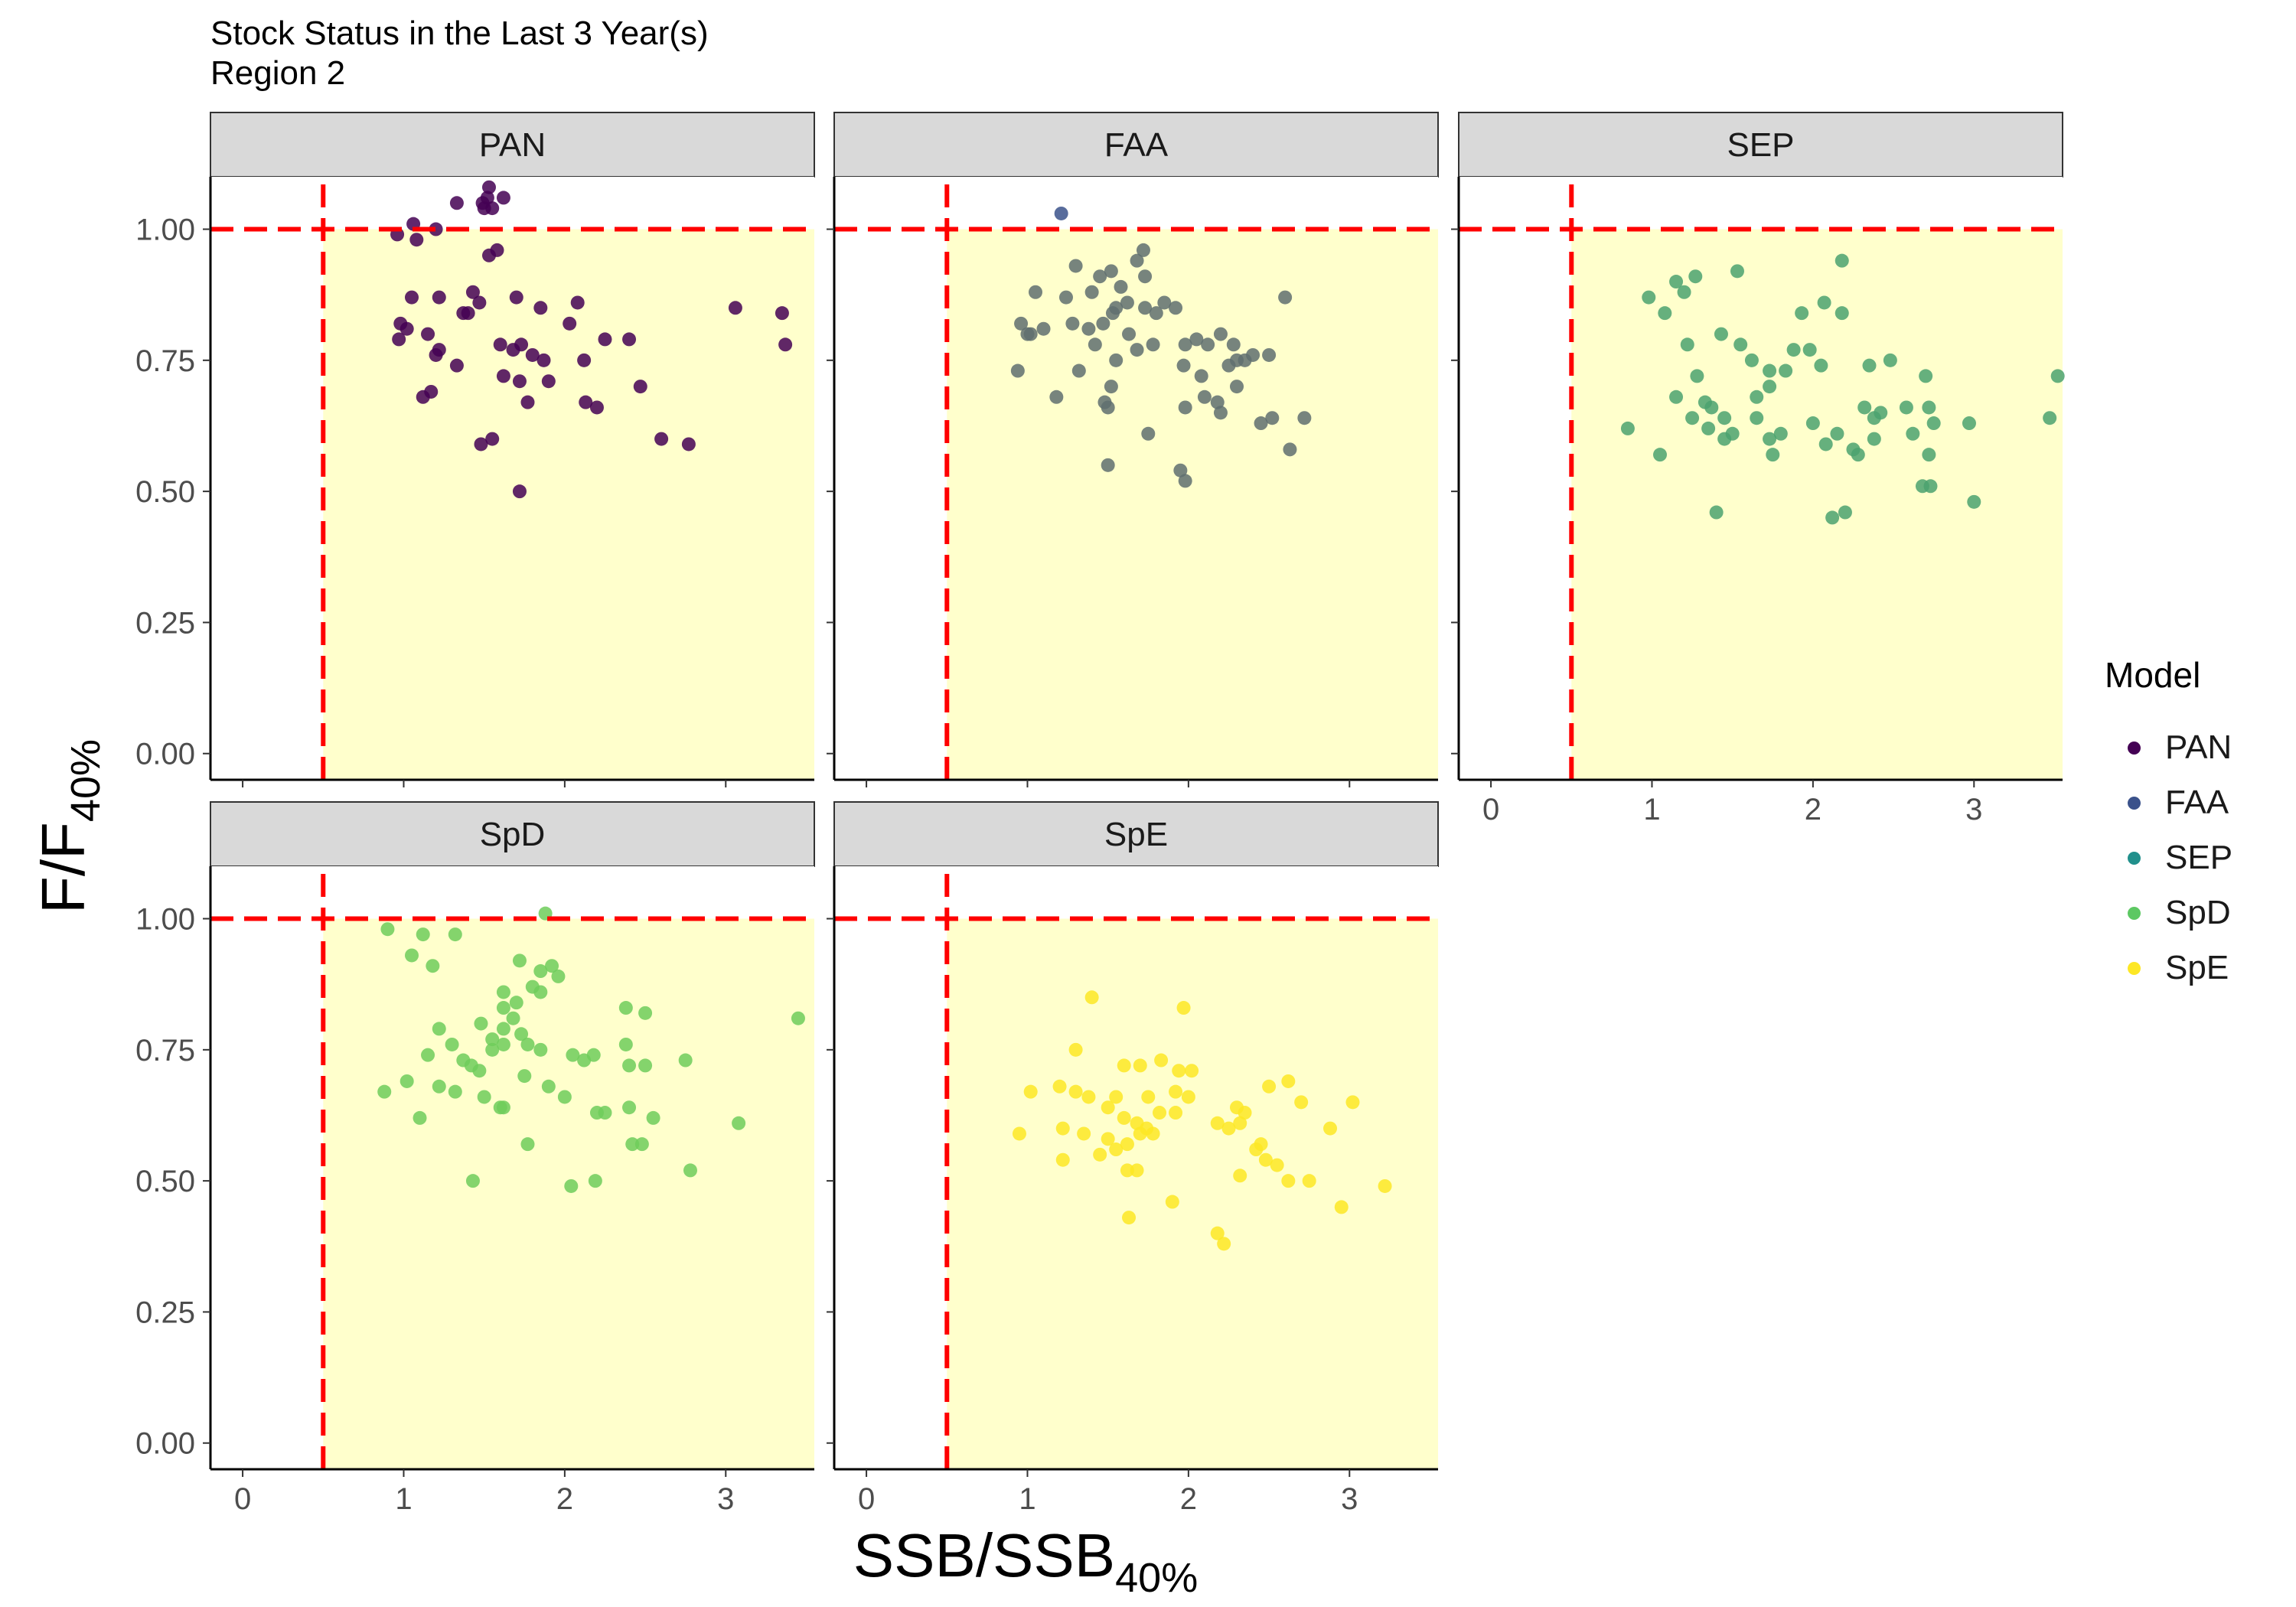 The image size is (2296, 1607). What do you see at coordinates (1813, 809) in the screenshot?
I see `x-tick-label: 2` at bounding box center [1813, 809].